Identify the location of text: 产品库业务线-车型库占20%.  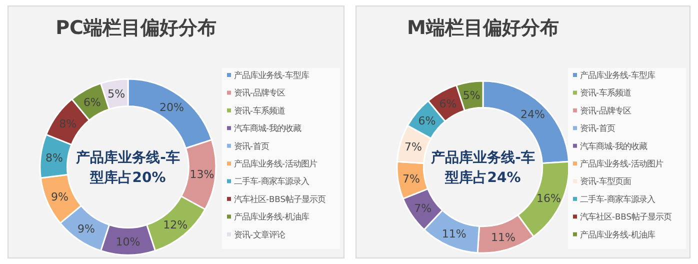
(127, 167).